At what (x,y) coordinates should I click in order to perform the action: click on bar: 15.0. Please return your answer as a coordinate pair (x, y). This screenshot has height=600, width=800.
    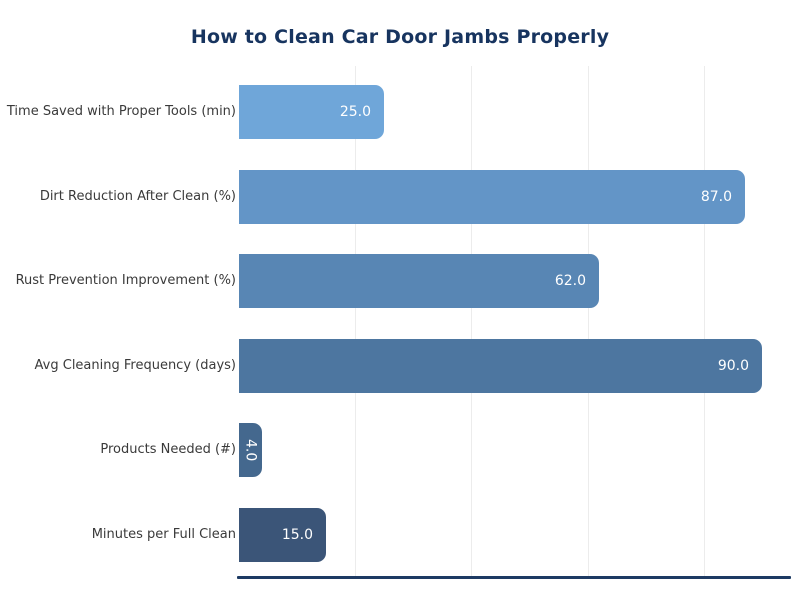
    Looking at the image, I should click on (282, 535).